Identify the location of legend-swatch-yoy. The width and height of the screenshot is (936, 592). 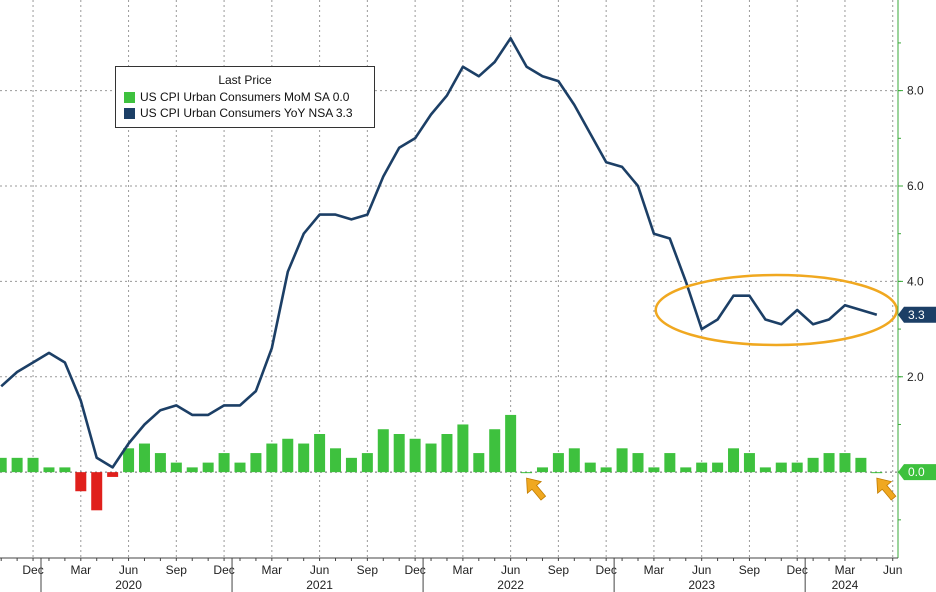
(129, 113).